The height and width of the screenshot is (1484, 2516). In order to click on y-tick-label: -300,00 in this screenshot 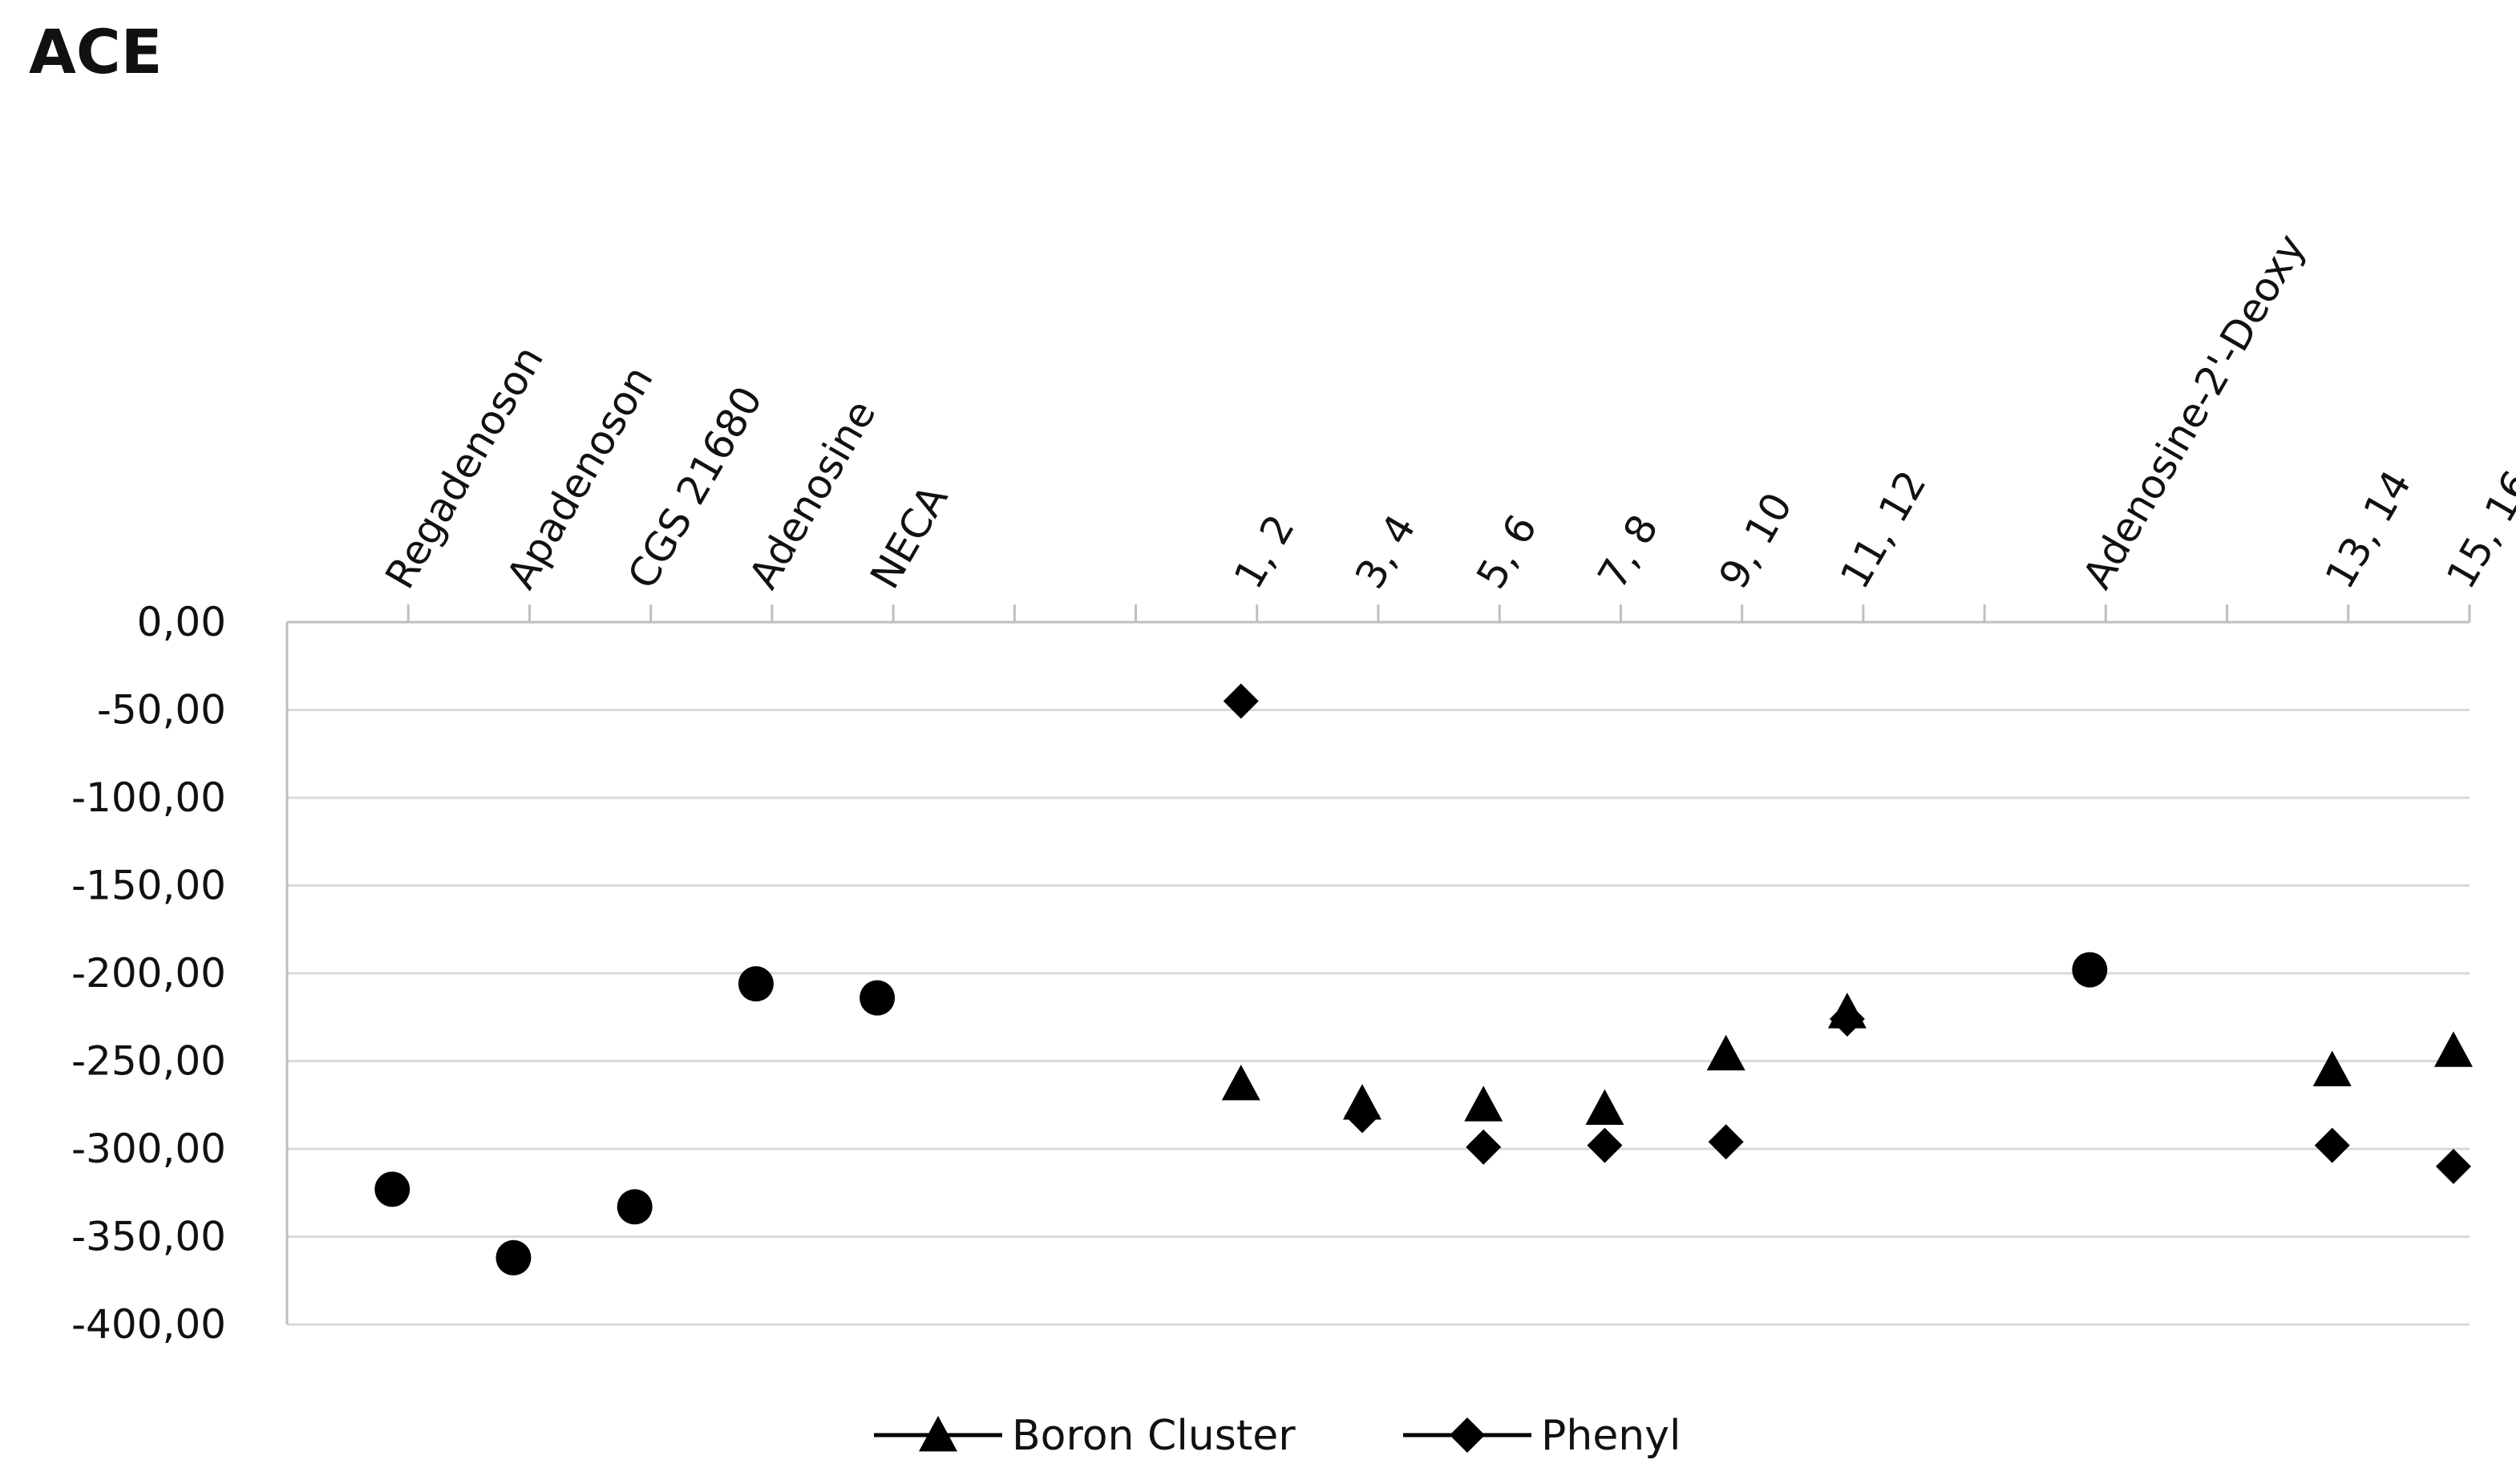, I will do `click(148, 1149)`.